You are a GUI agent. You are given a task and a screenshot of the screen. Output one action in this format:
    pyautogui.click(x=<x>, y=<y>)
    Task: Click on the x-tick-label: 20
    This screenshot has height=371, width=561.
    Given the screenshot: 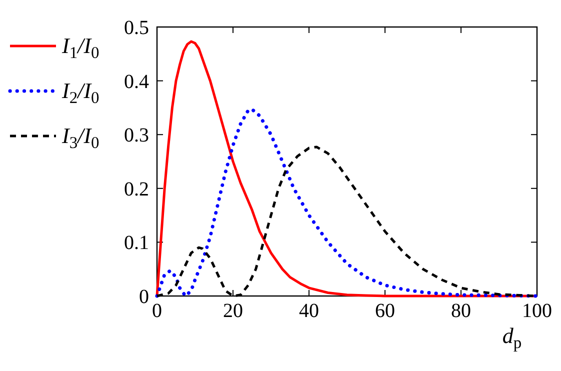 What is the action you would take?
    pyautogui.click(x=233, y=311)
    